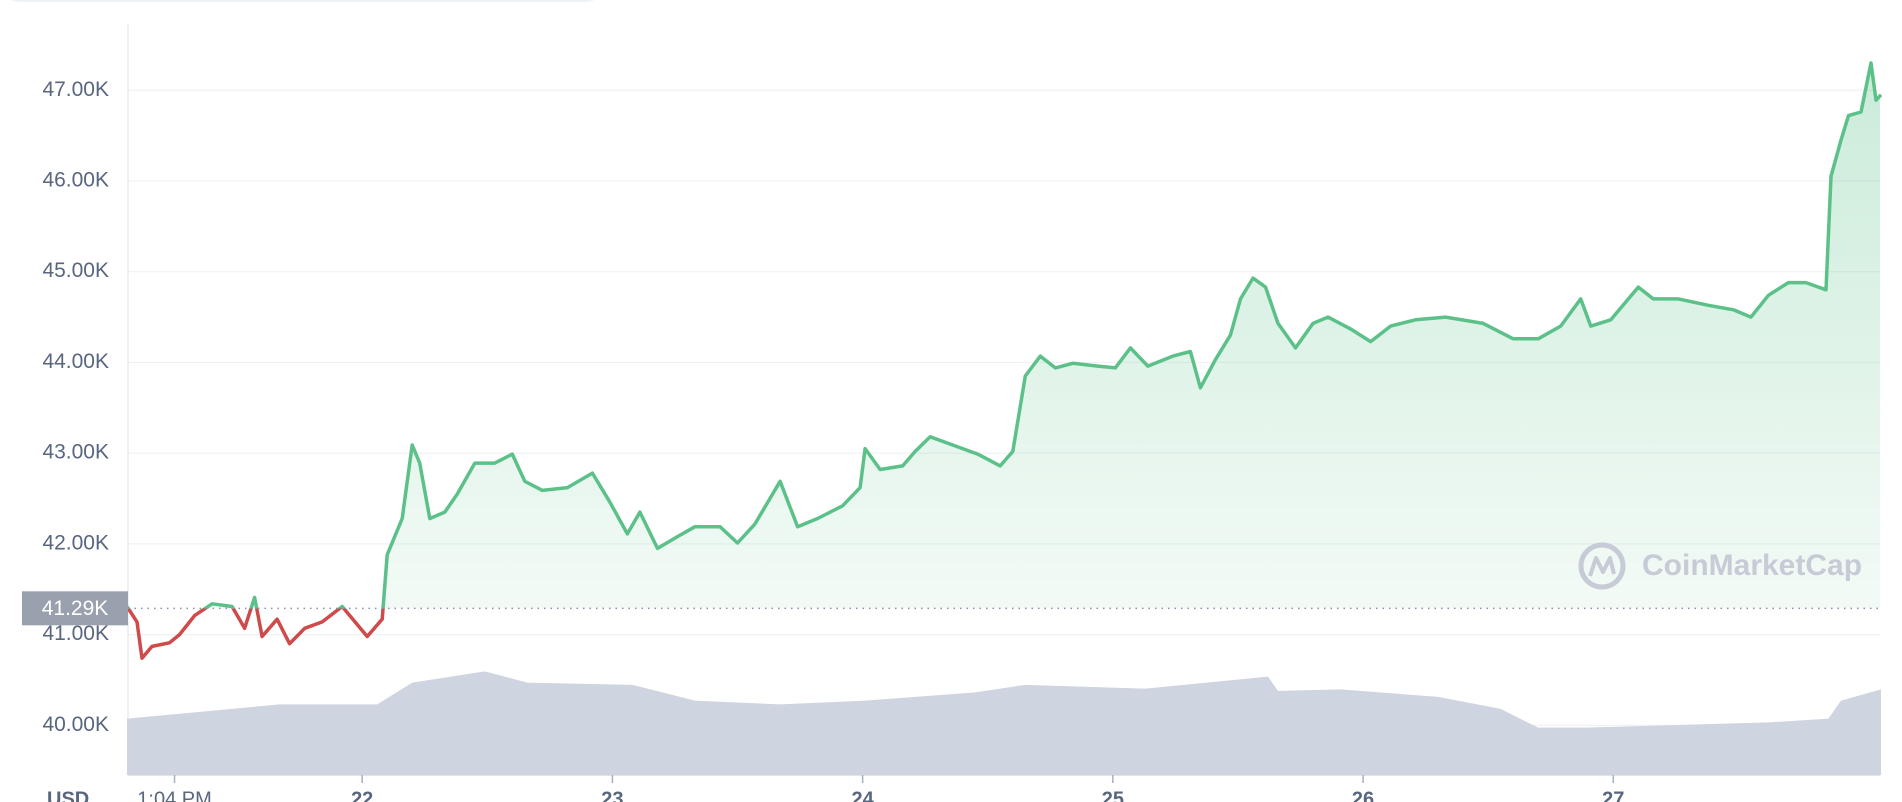  What do you see at coordinates (75, 89) in the screenshot?
I see `y-tick-label: 47.00K` at bounding box center [75, 89].